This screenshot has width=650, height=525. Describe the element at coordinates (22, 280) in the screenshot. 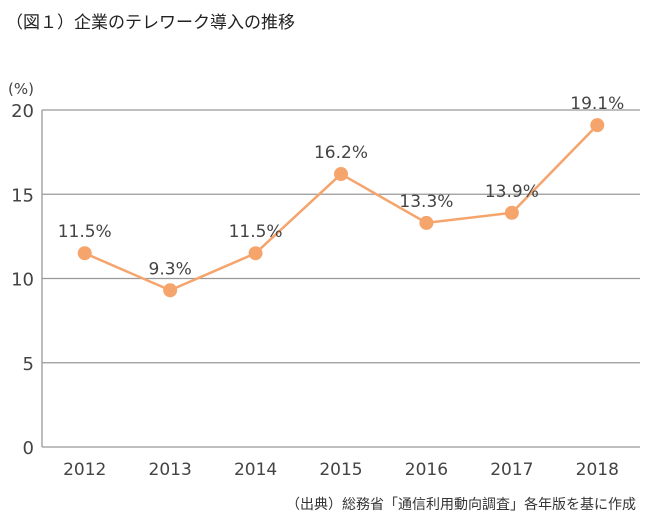

I see `y-tick-label: 10` at that location.